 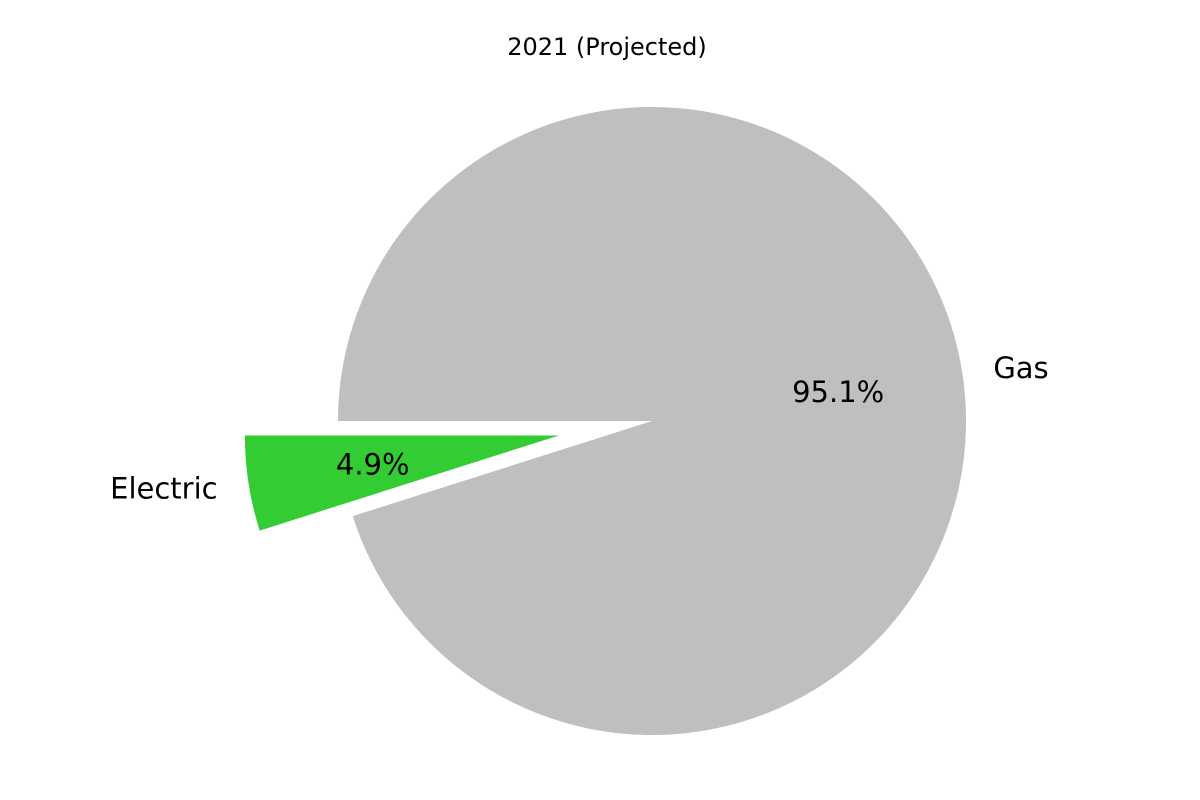 I want to click on chart-title: 2021 (Projected), so click(x=607, y=47).